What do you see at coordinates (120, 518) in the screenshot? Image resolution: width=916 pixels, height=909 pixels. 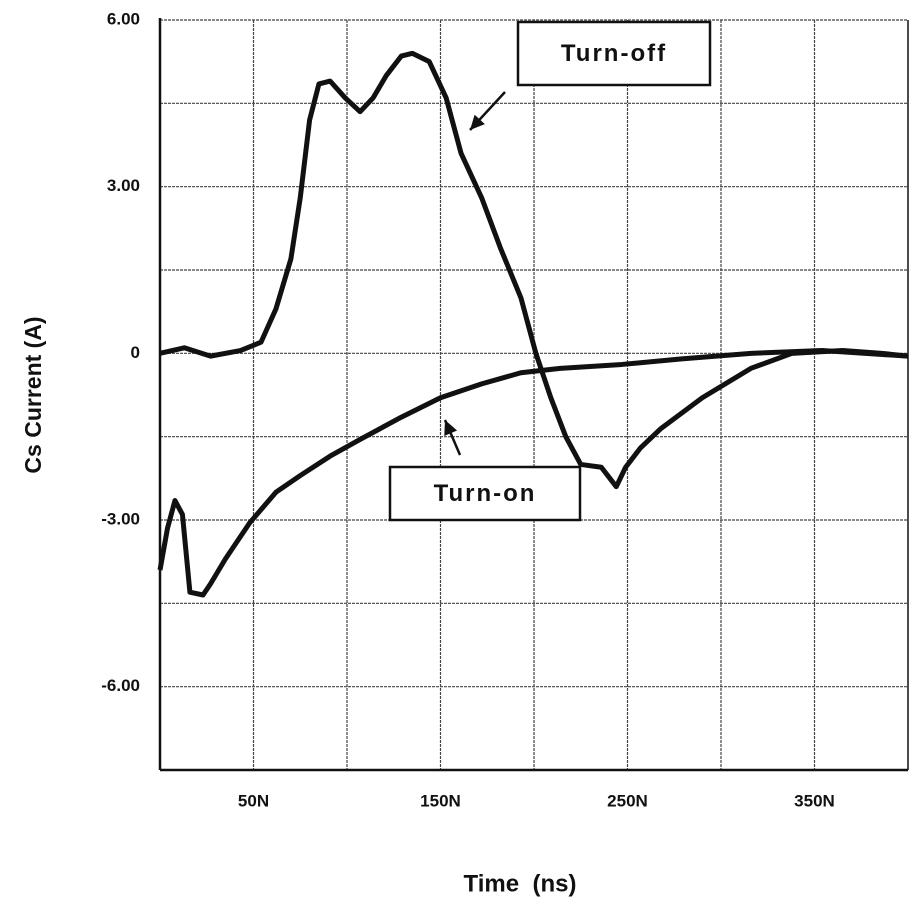 I see `y-tick-label: -3.00` at bounding box center [120, 518].